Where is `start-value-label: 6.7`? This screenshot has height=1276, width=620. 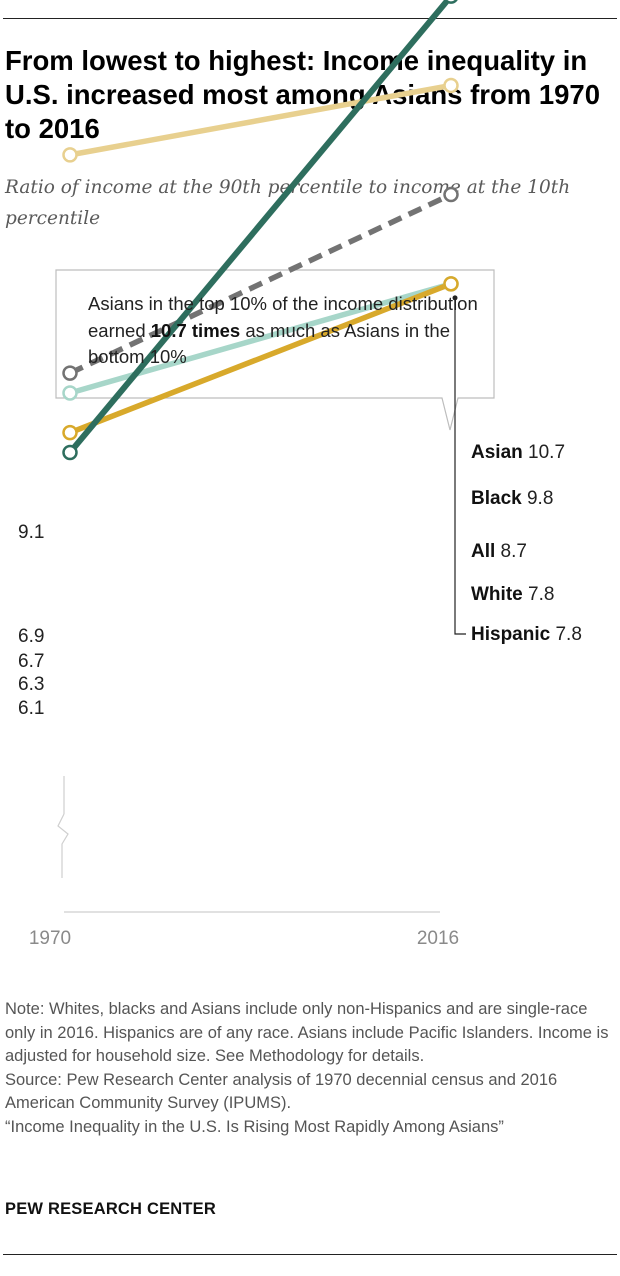
start-value-label: 6.7 is located at coordinates (31, 661).